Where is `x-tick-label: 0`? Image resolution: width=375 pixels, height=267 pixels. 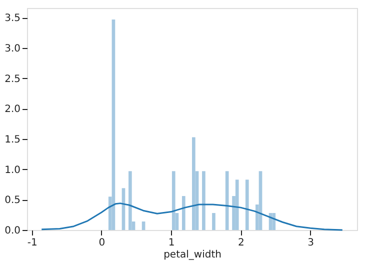 x-tick-label: 0 is located at coordinates (102, 243).